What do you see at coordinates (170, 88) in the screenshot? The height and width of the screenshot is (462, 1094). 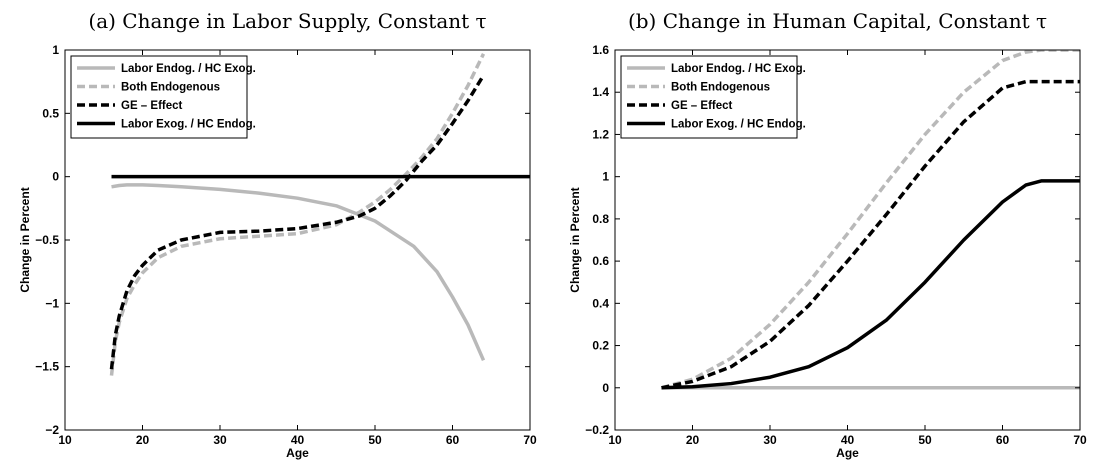 I see `chart-0-legend-label-1: Both Endogenous` at bounding box center [170, 88].